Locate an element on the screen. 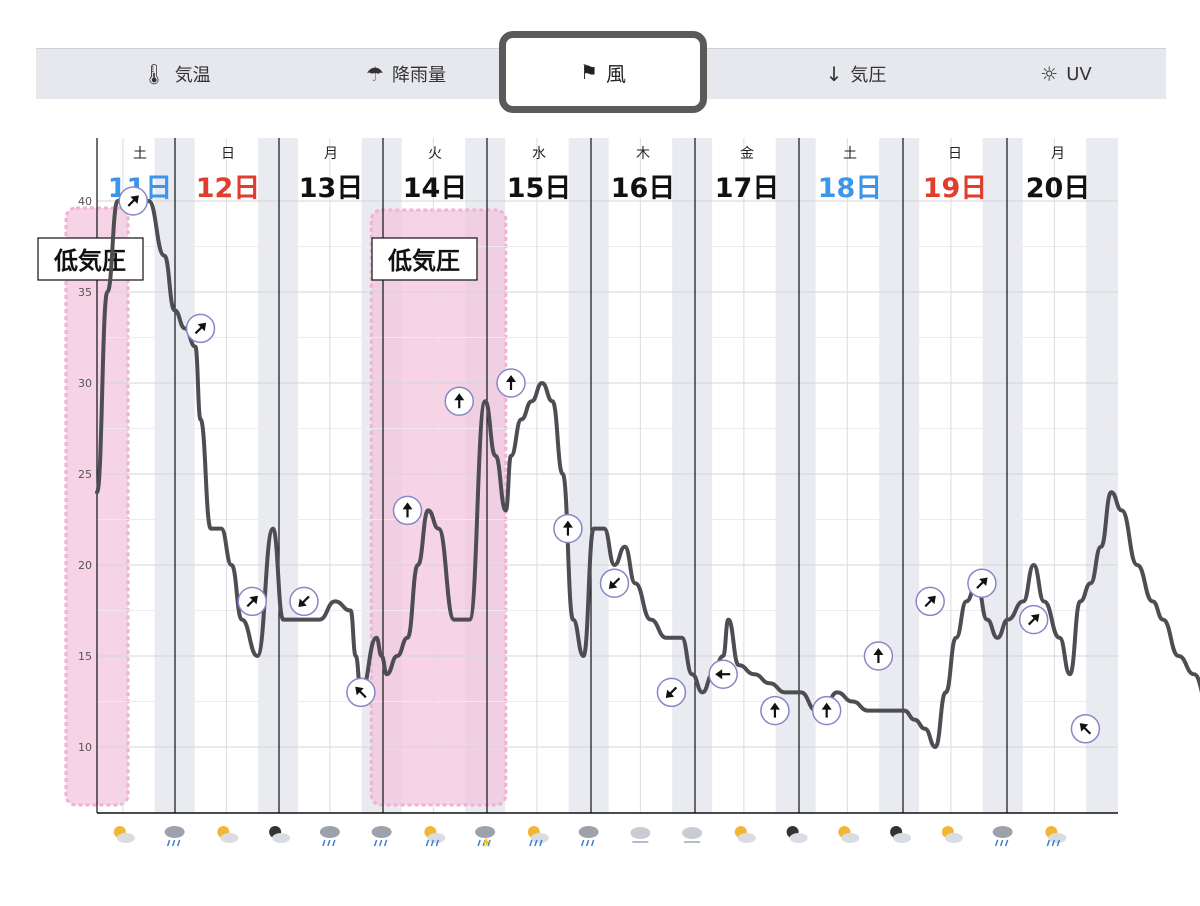  date-label: 20日 is located at coordinates (1058, 188).